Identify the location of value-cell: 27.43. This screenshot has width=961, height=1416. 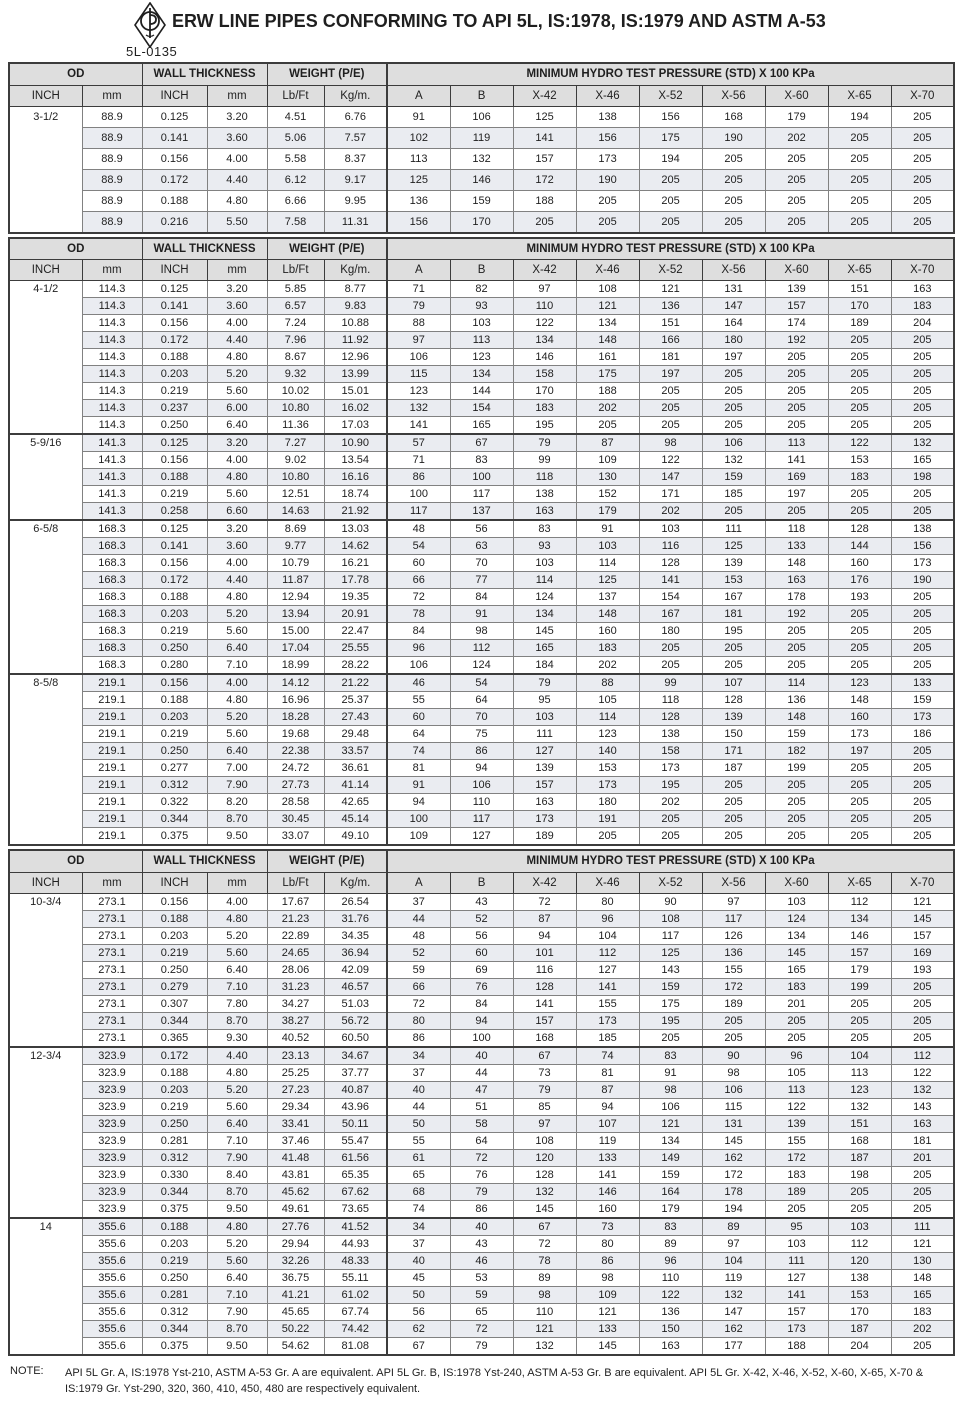
(355, 717).